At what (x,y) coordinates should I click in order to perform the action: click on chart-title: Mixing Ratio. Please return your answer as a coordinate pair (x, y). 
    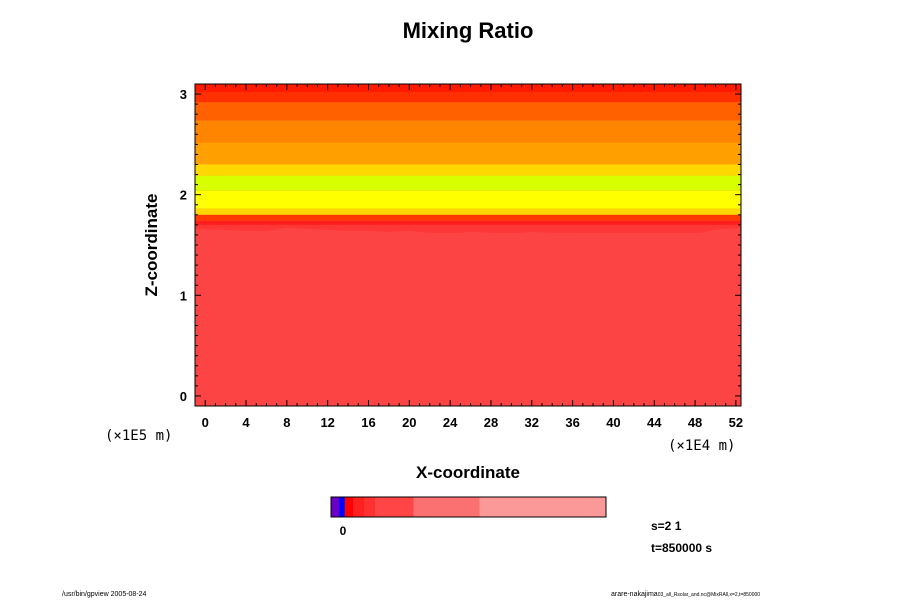
    Looking at the image, I should click on (468, 30).